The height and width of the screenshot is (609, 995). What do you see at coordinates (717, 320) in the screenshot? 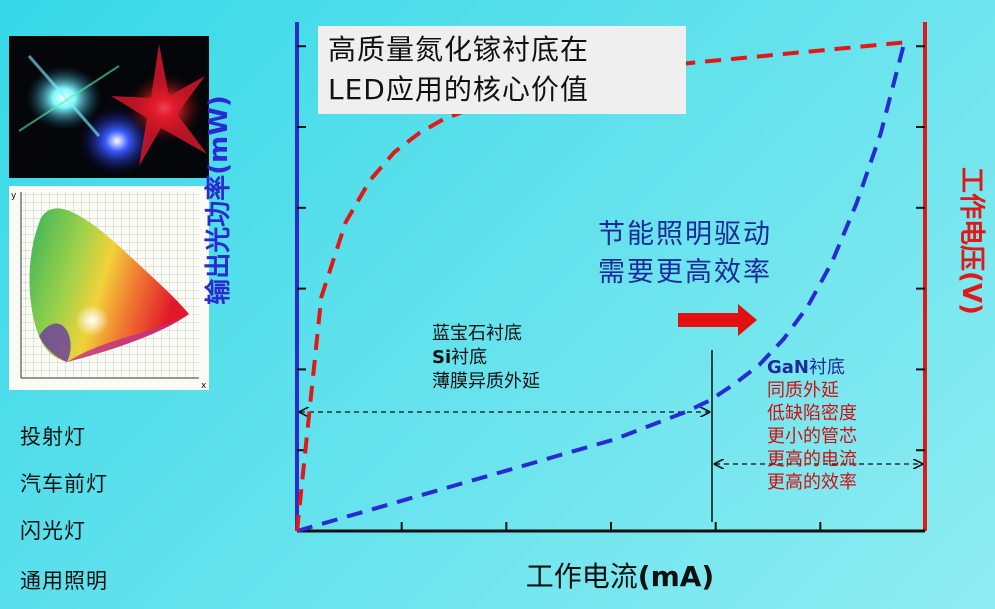
I see `trend-arrow` at bounding box center [717, 320].